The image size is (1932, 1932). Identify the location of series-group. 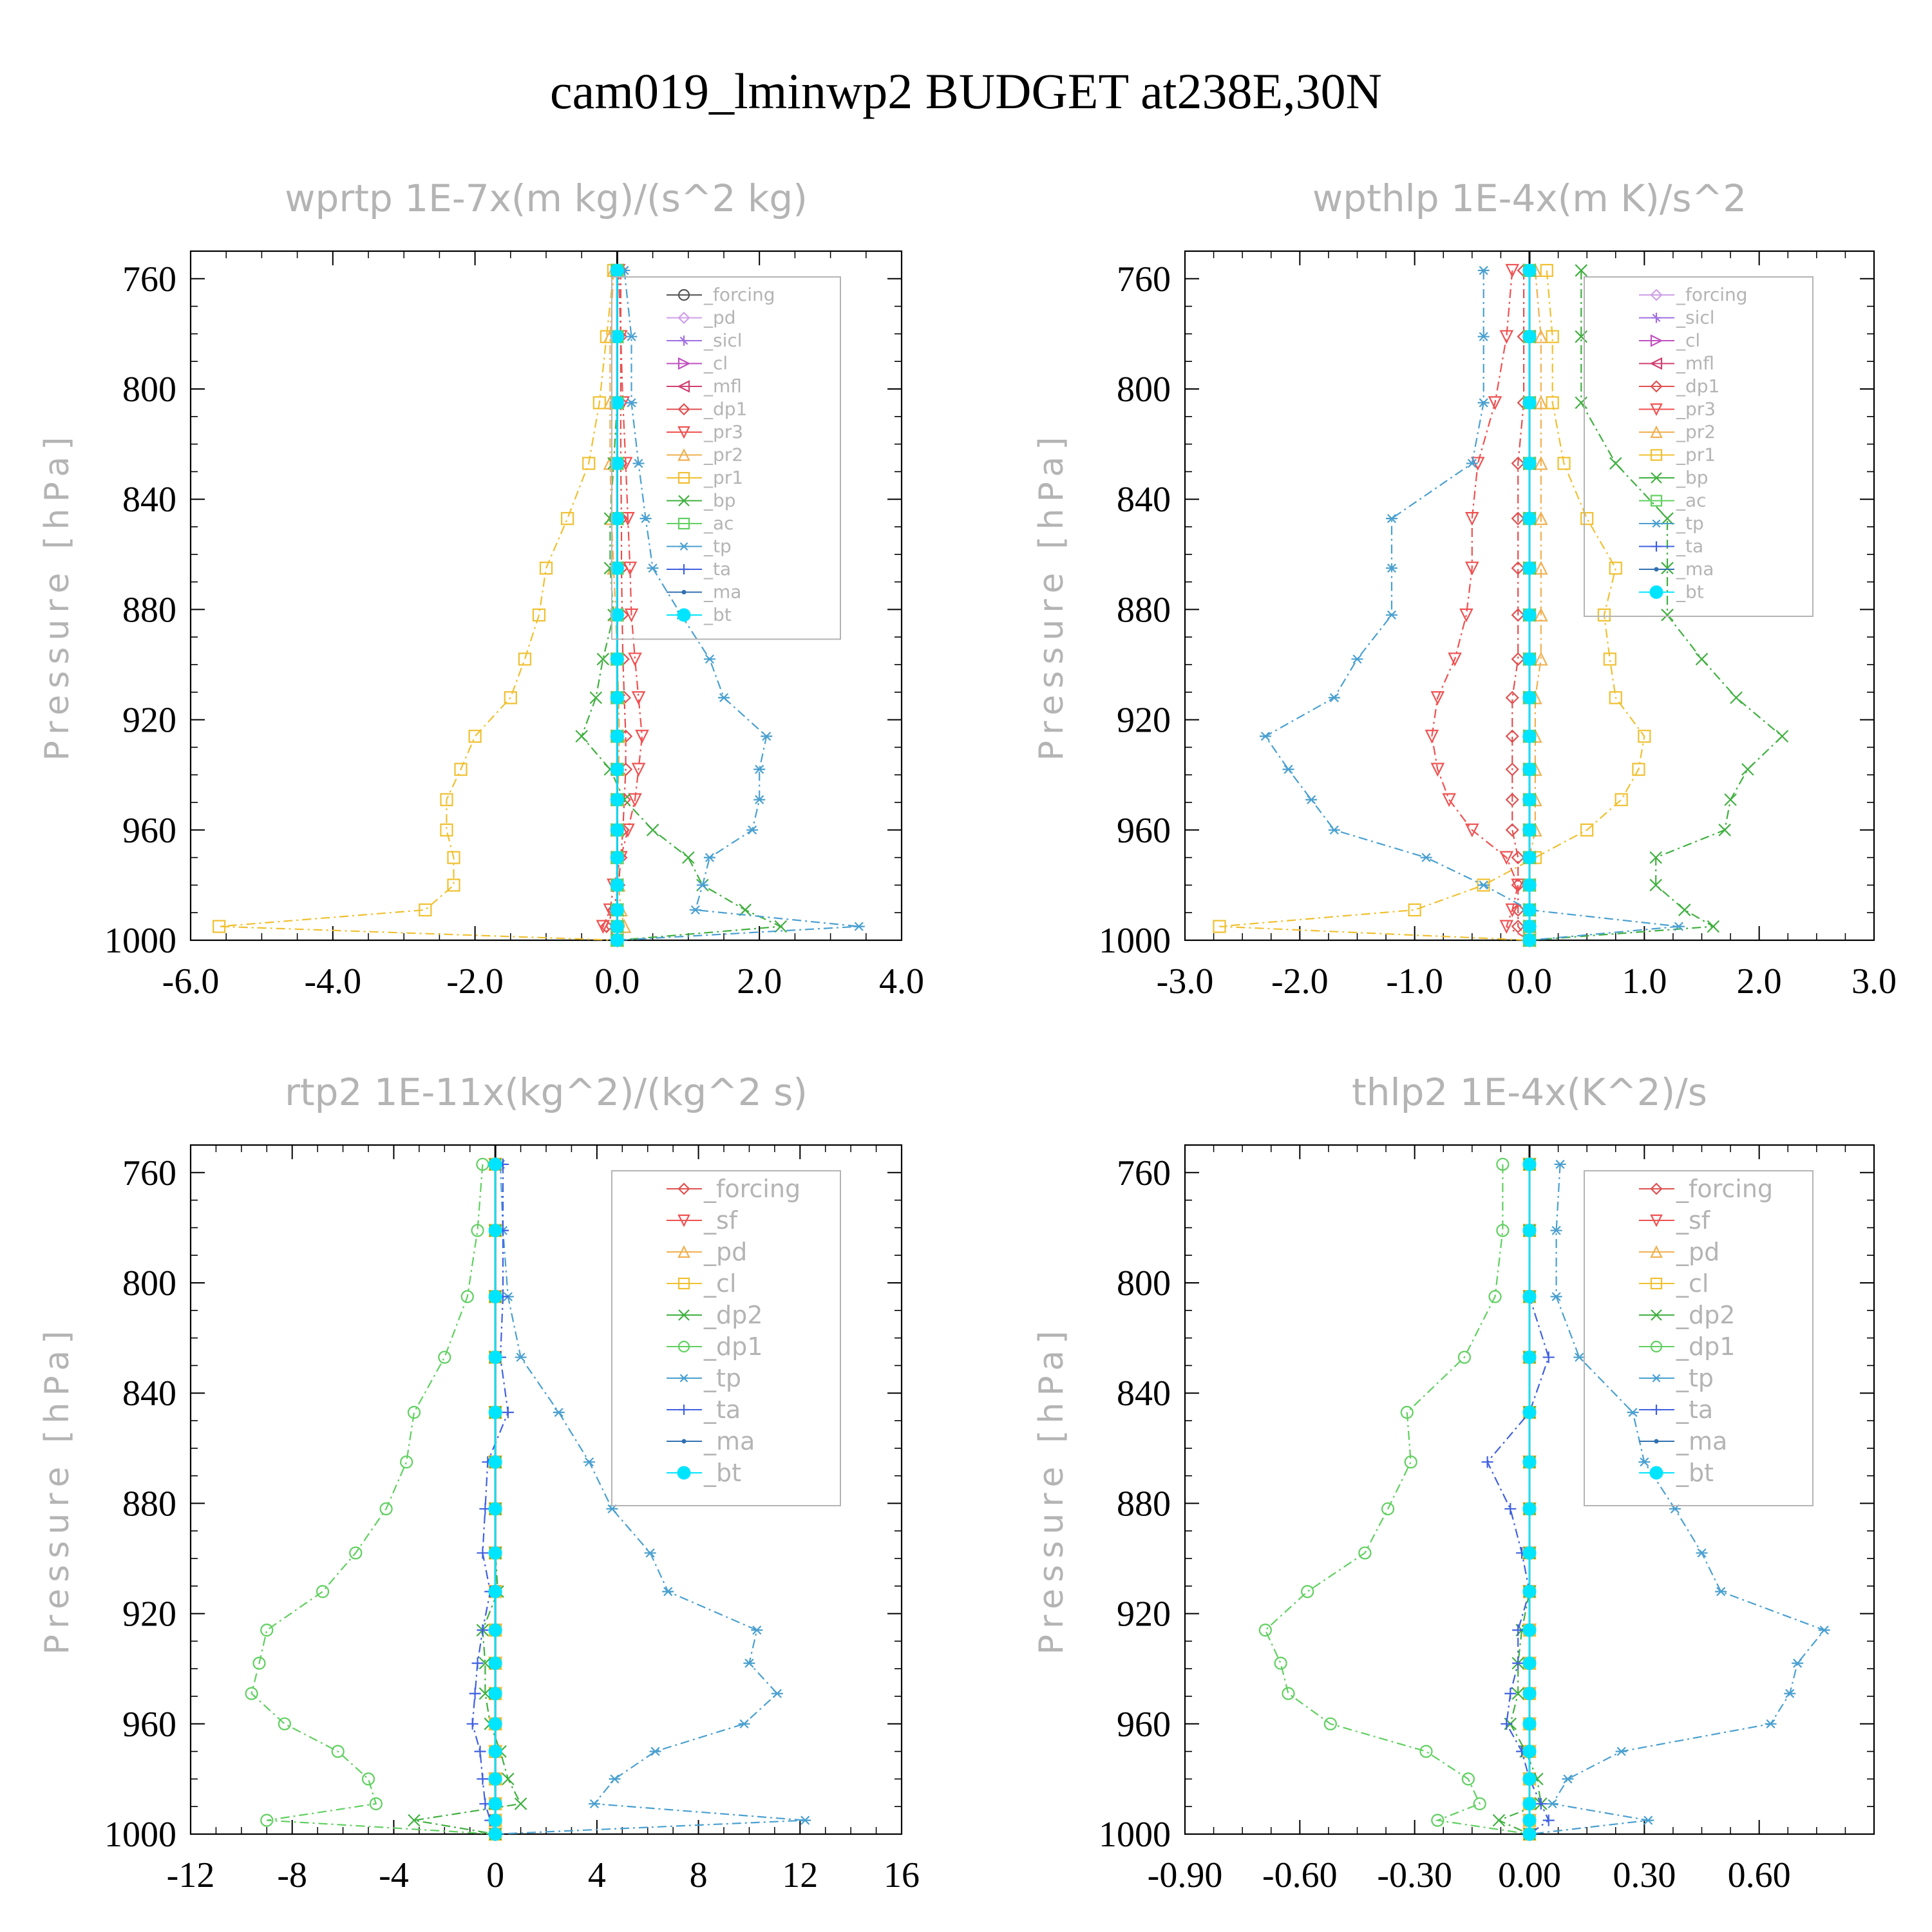
(1501, 605).